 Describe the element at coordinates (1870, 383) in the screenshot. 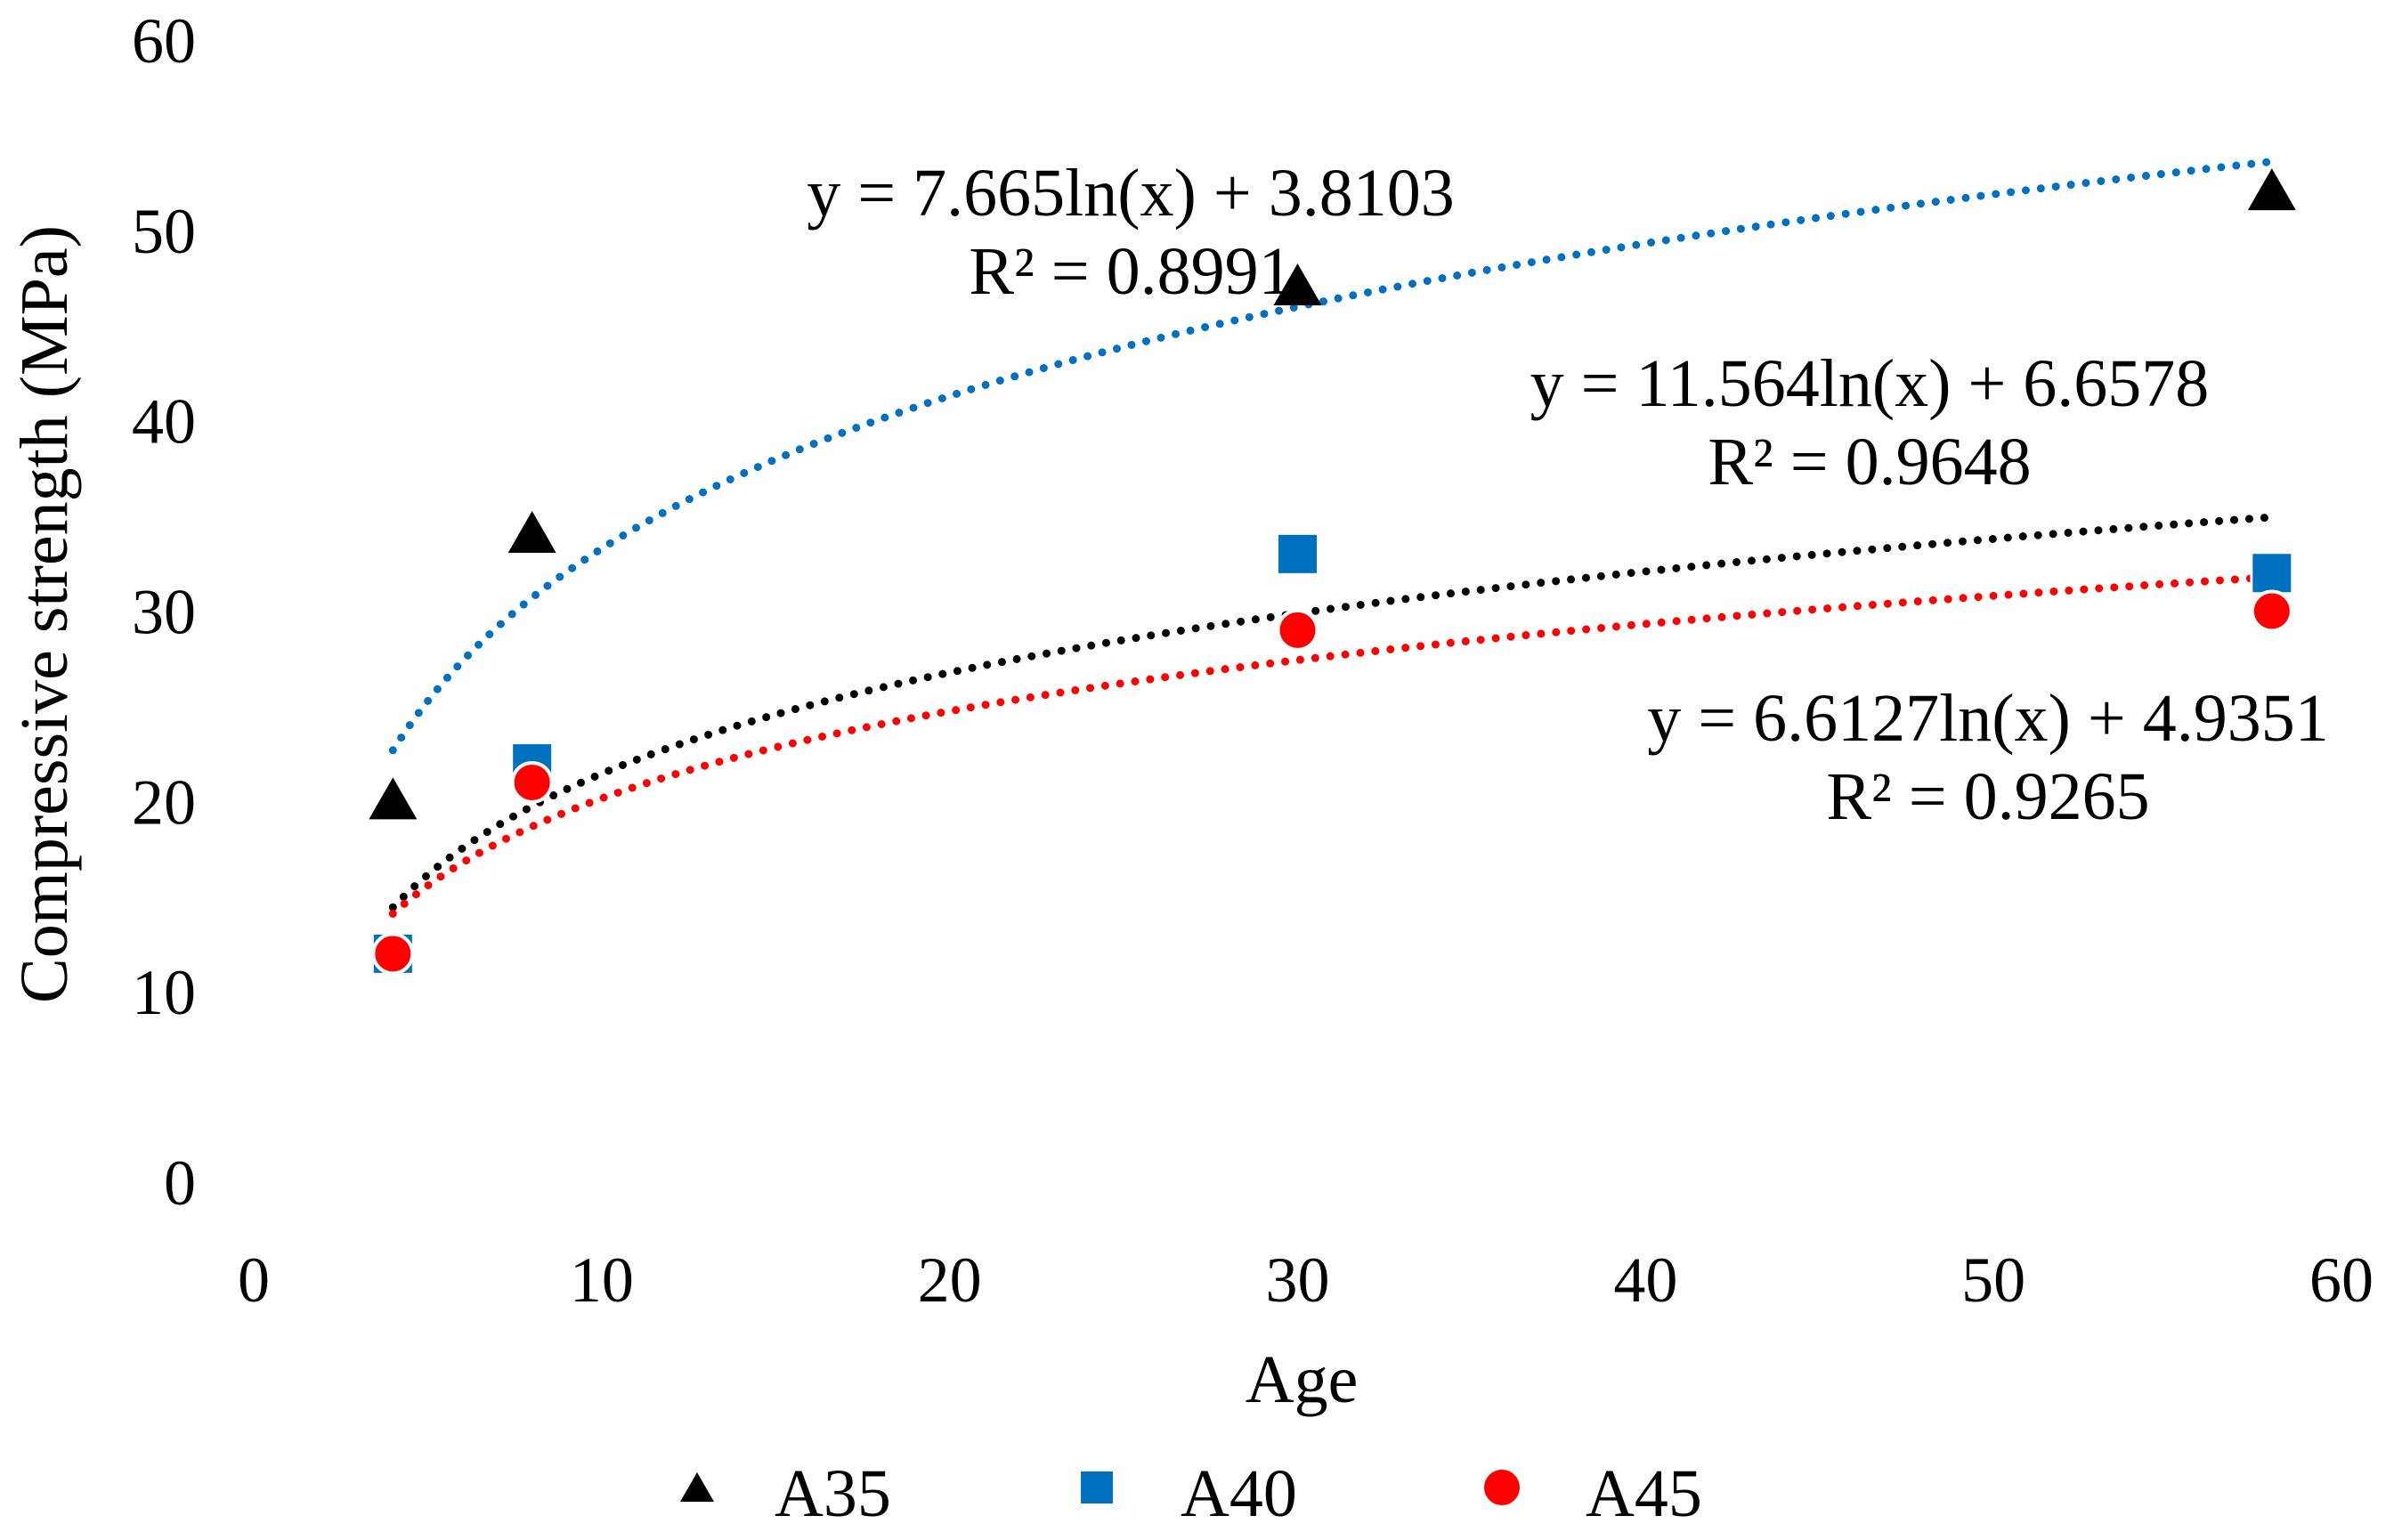

I see `equation-a40-formula: y = 11.564ln(x) + 6.6578` at that location.